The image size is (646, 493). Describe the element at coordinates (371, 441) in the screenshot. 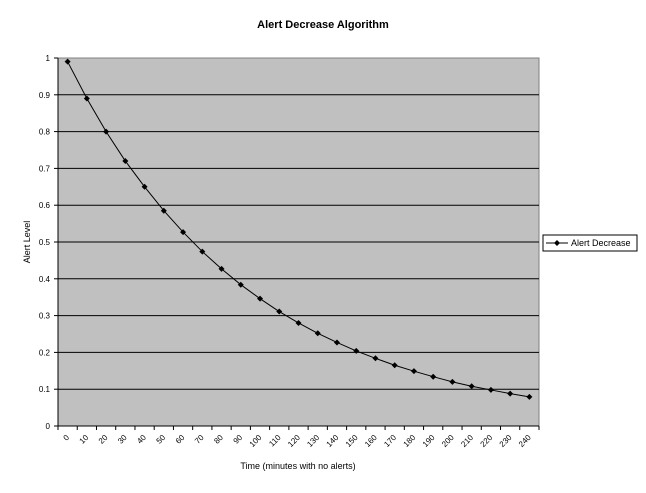

I see `x-tick-label: 160` at that location.